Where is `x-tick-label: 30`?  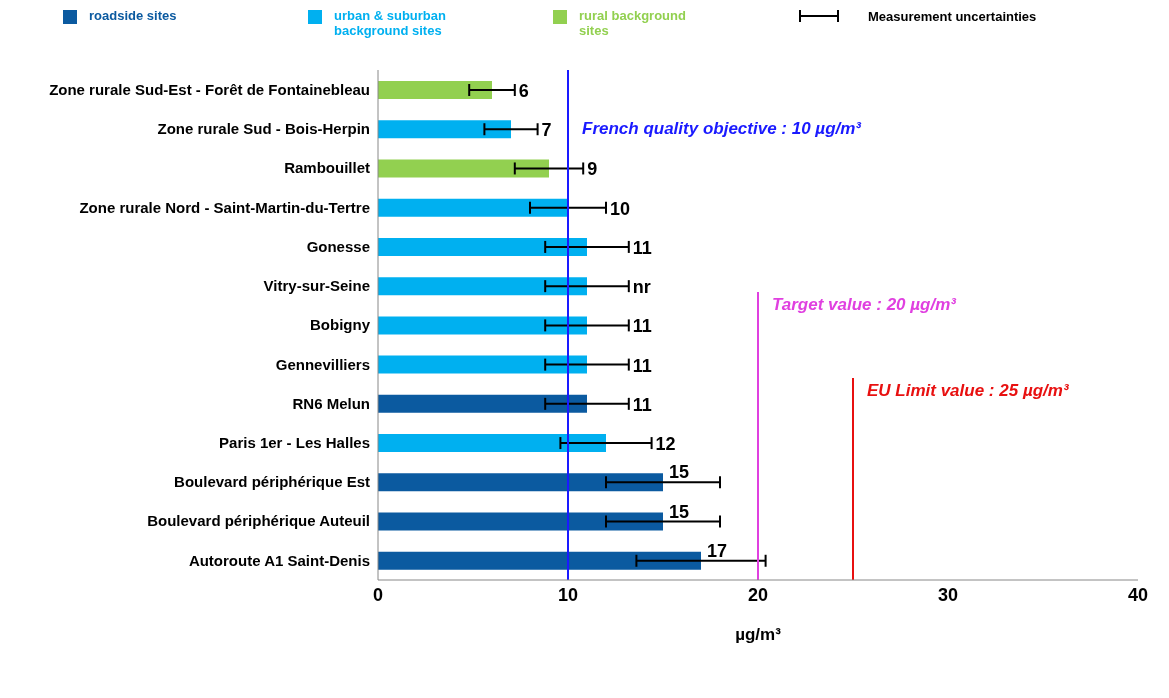 x-tick-label: 30 is located at coordinates (948, 594).